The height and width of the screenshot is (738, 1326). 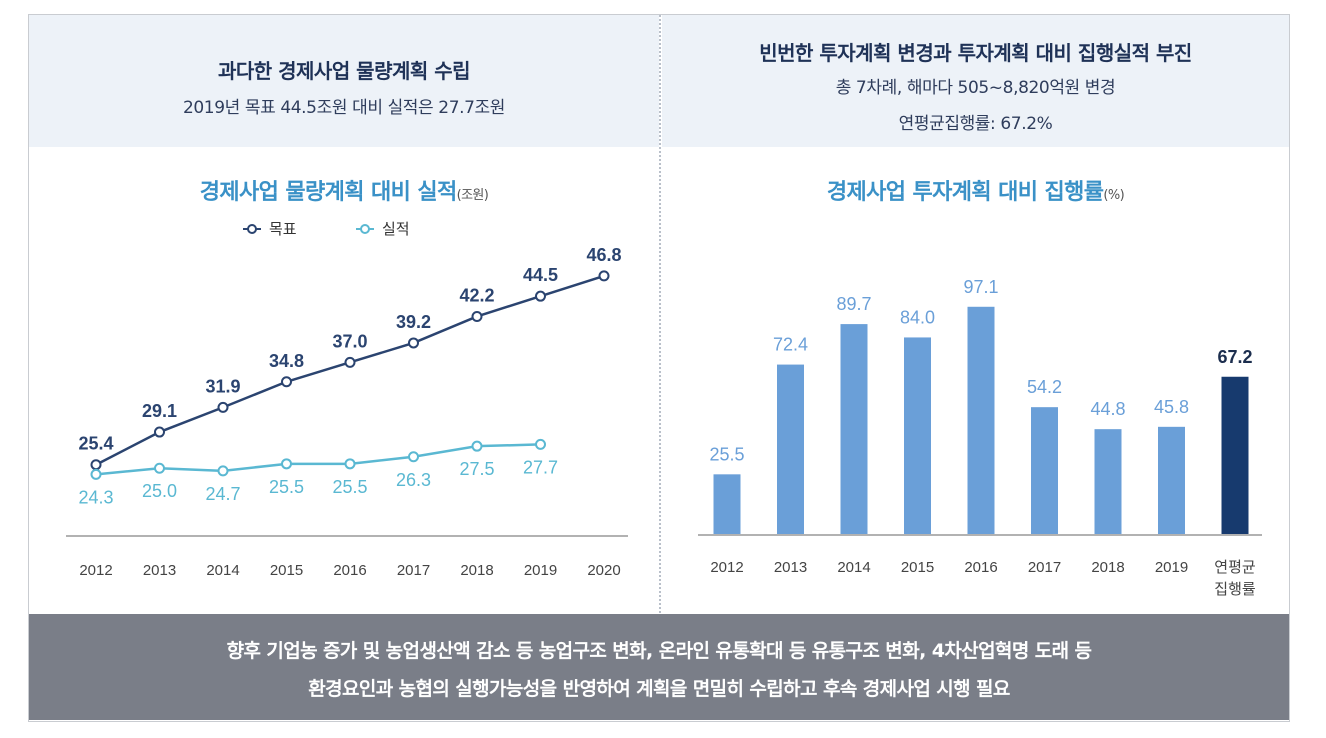 I want to click on bar-data-label: 97.1, so click(x=980, y=287).